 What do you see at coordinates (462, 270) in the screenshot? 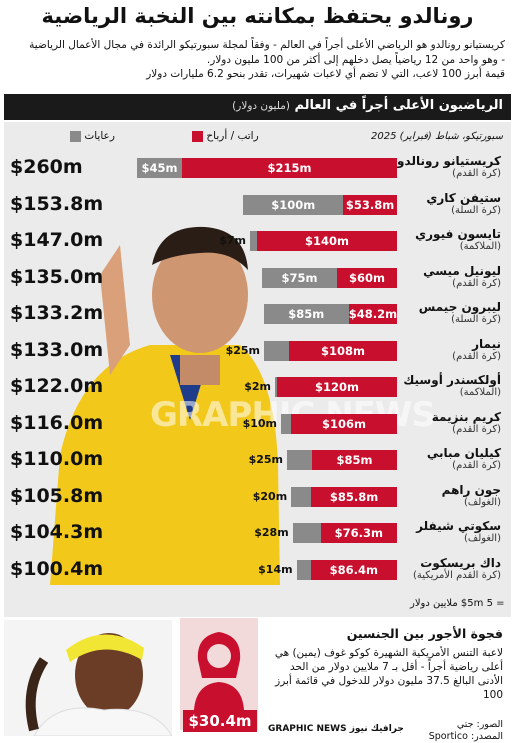
I see `athlete-name: ليونيل ميسي` at bounding box center [462, 270].